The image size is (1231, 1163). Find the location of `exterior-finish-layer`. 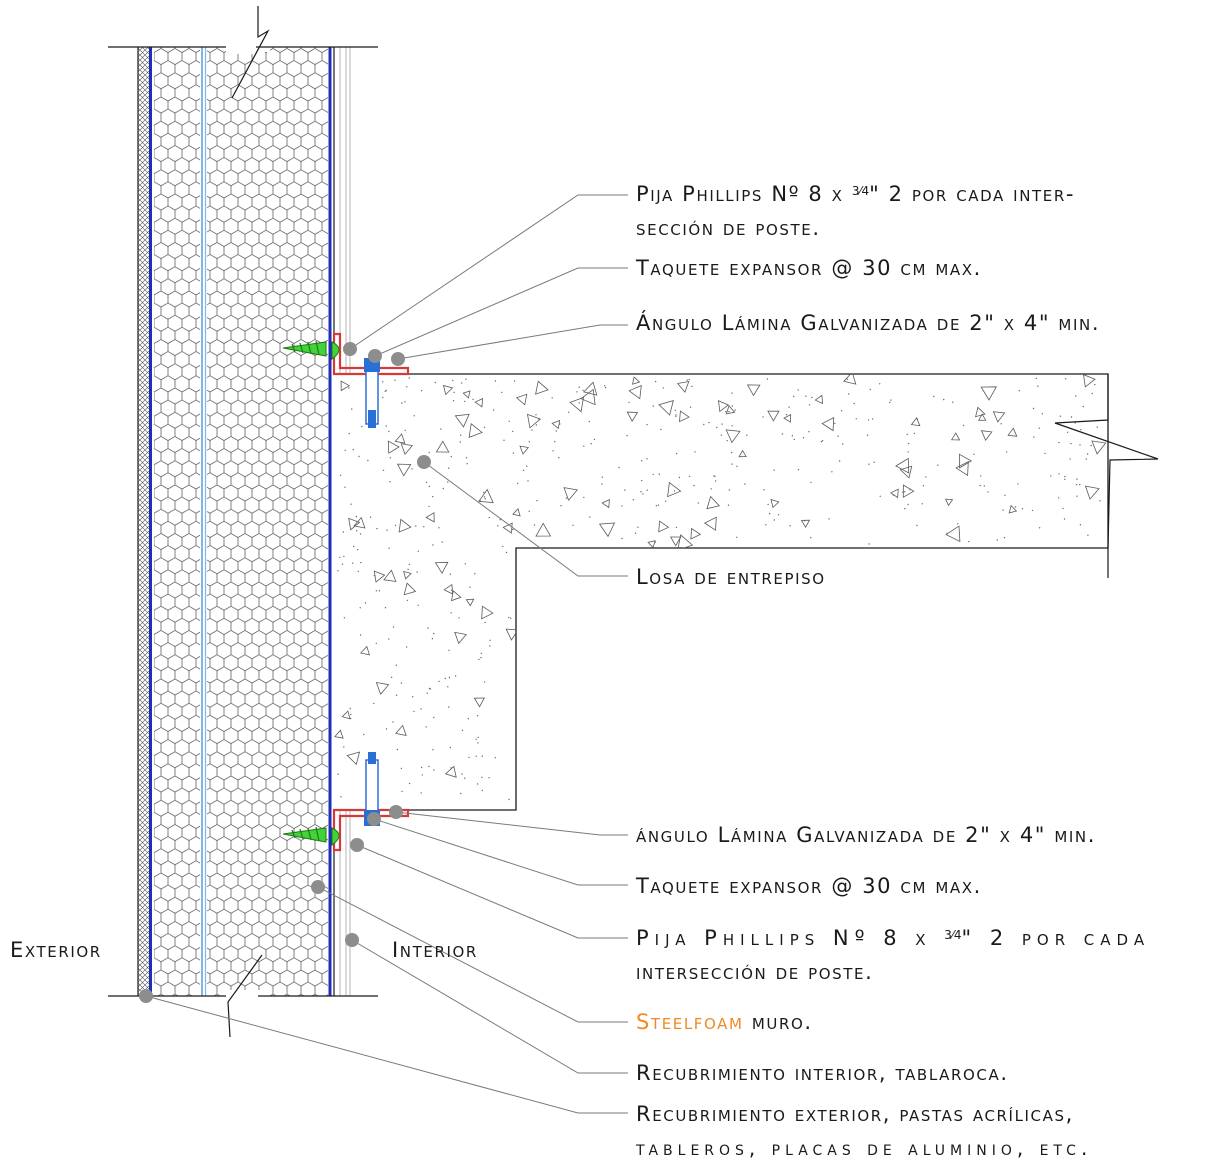

exterior-finish-layer is located at coordinates (143, 521).